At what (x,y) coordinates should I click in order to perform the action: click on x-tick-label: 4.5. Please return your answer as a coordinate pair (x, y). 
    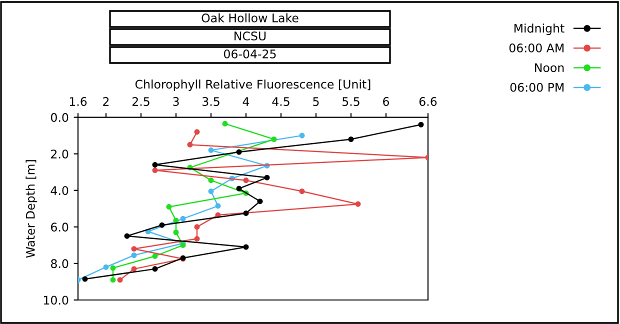
    Looking at the image, I should click on (281, 101).